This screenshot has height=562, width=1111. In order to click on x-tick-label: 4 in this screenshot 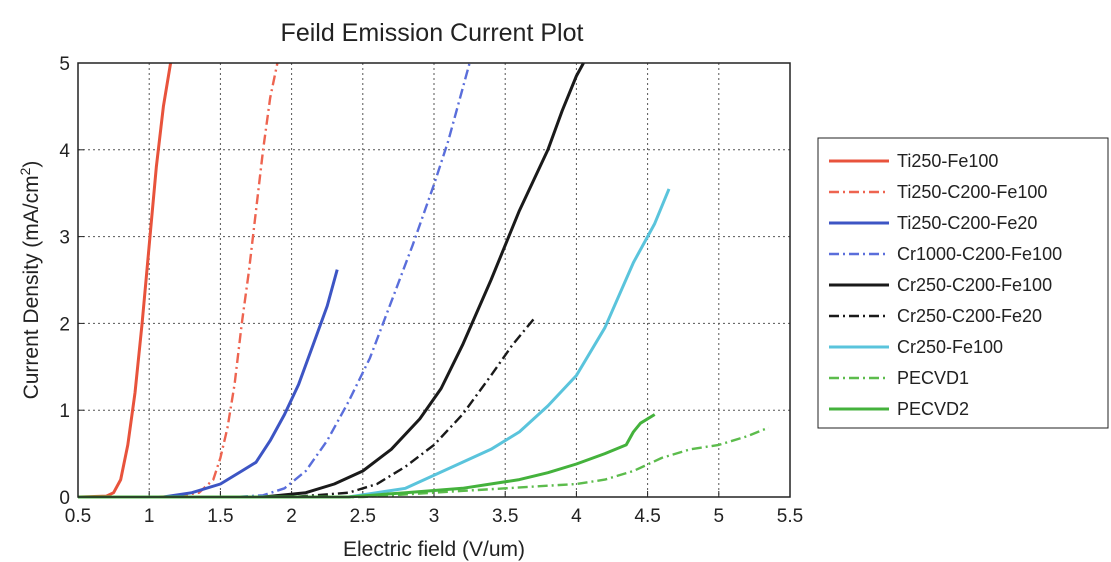, I will do `click(576, 516)`.